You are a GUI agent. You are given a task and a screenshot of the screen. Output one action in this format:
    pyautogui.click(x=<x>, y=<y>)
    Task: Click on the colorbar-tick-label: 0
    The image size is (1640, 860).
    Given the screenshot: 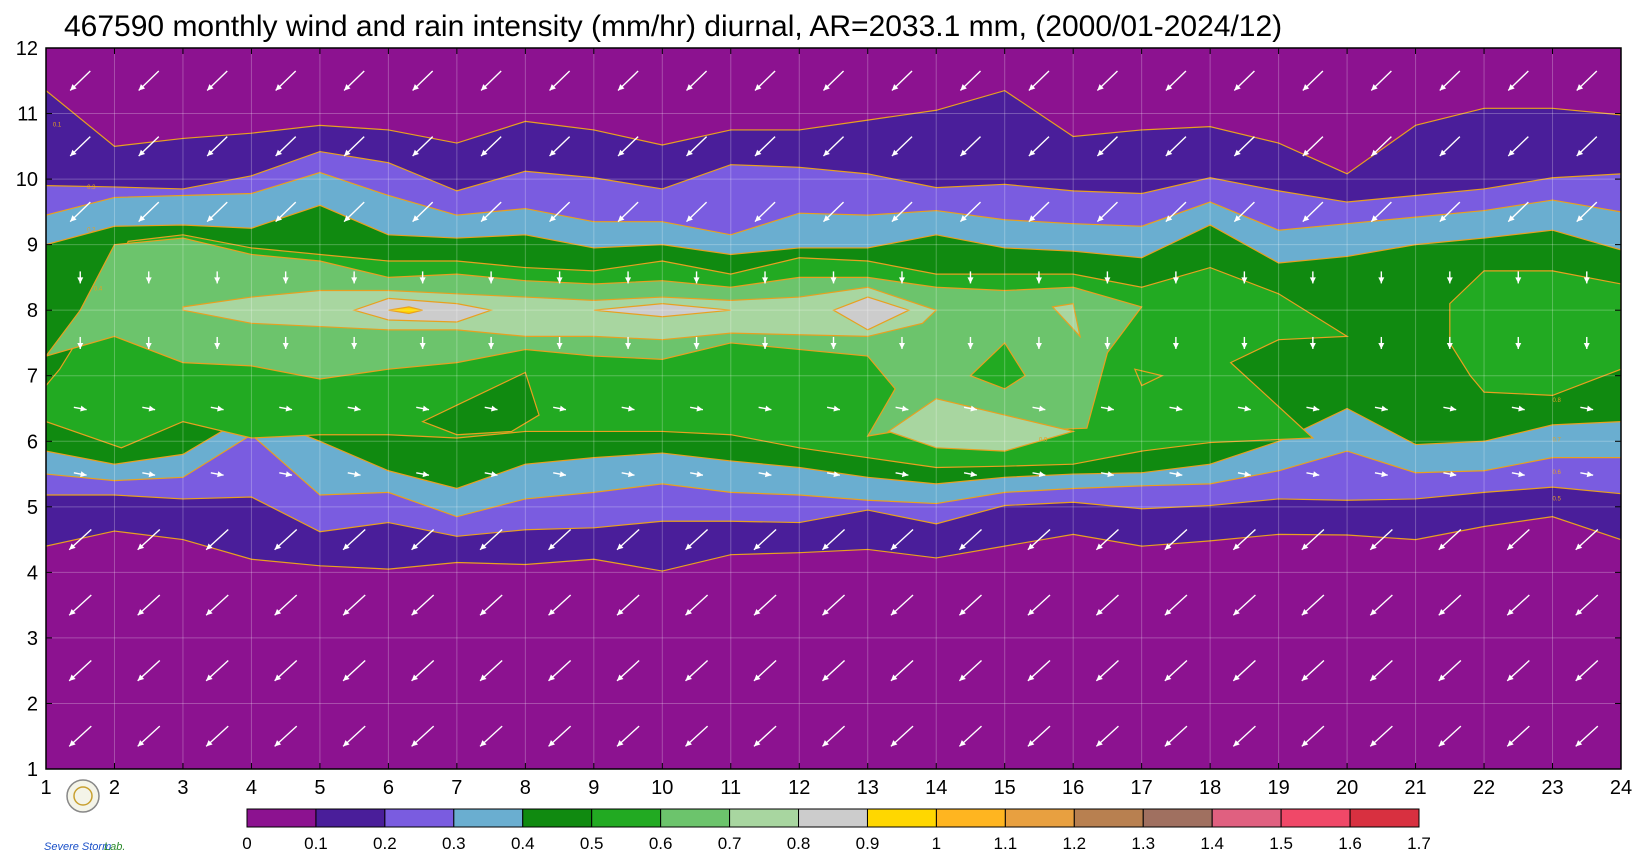 What is the action you would take?
    pyautogui.click(x=246, y=843)
    